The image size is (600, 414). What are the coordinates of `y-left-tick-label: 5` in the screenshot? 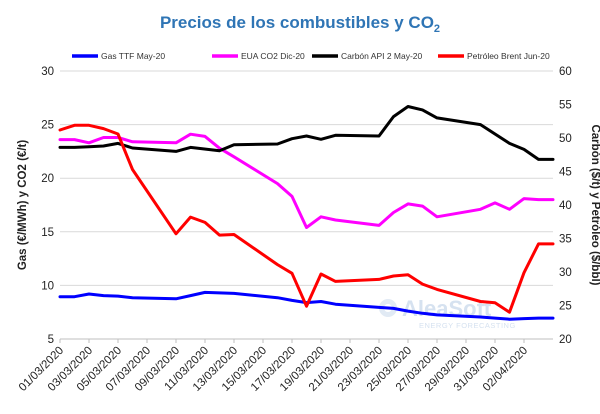 It's located at (51, 340).